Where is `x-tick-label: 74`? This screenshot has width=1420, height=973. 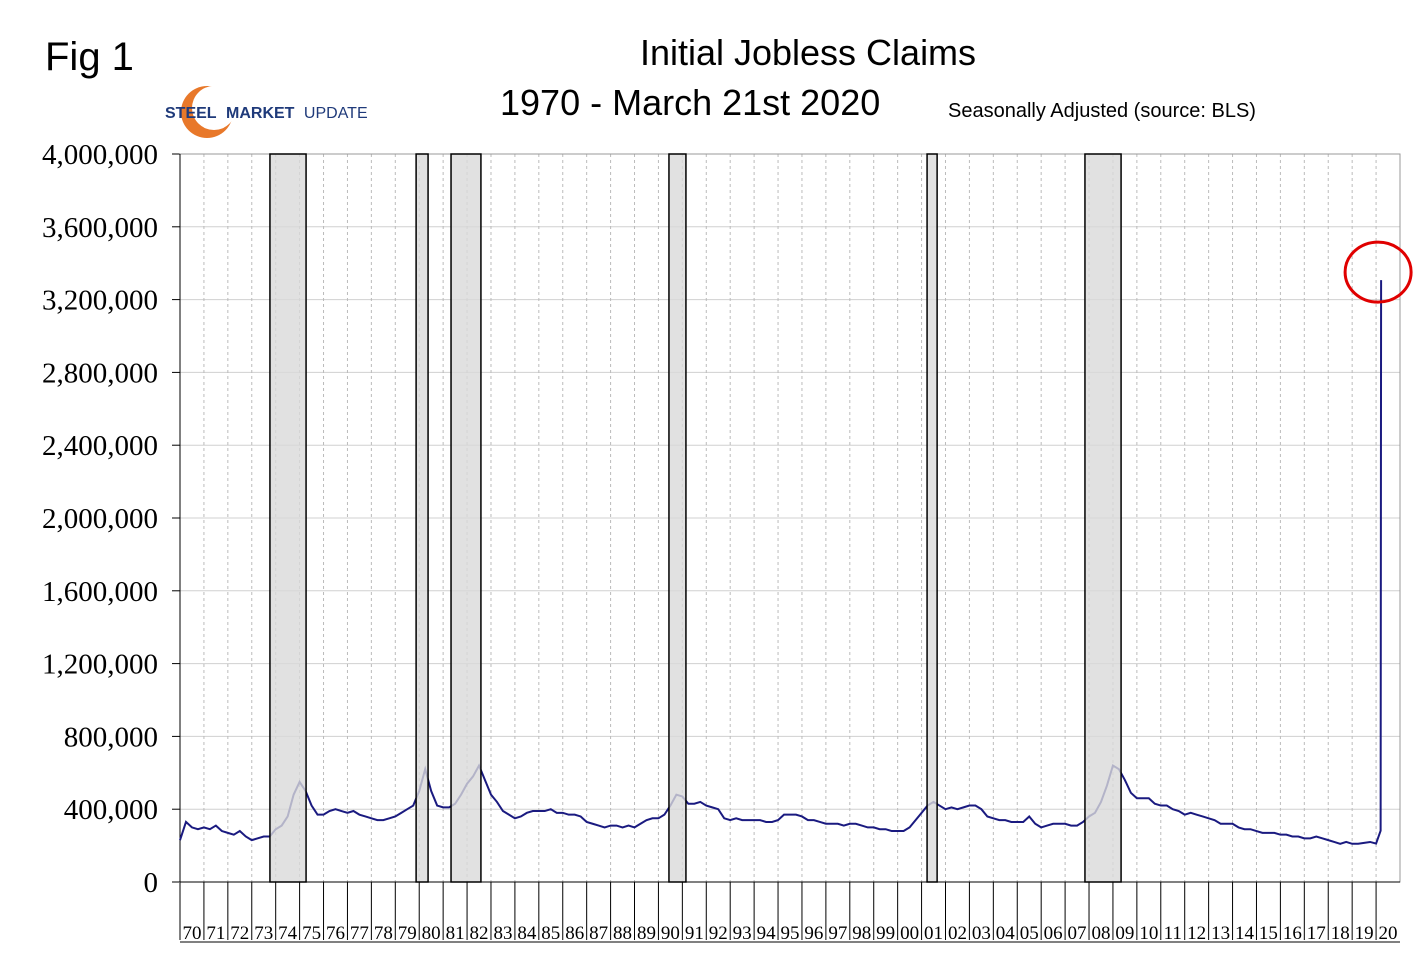
x-tick-label: 74 is located at coordinates (288, 933).